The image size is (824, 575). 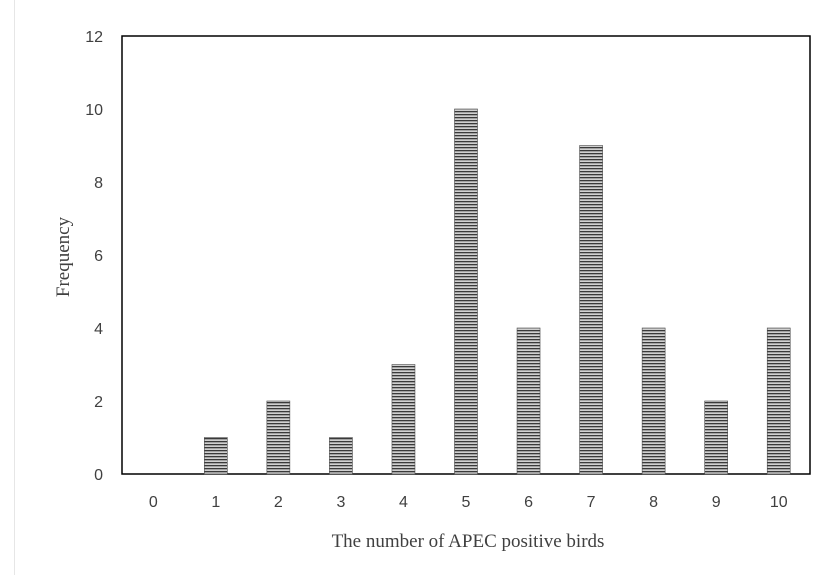 What do you see at coordinates (98, 402) in the screenshot?
I see `y-tick-label: 2` at bounding box center [98, 402].